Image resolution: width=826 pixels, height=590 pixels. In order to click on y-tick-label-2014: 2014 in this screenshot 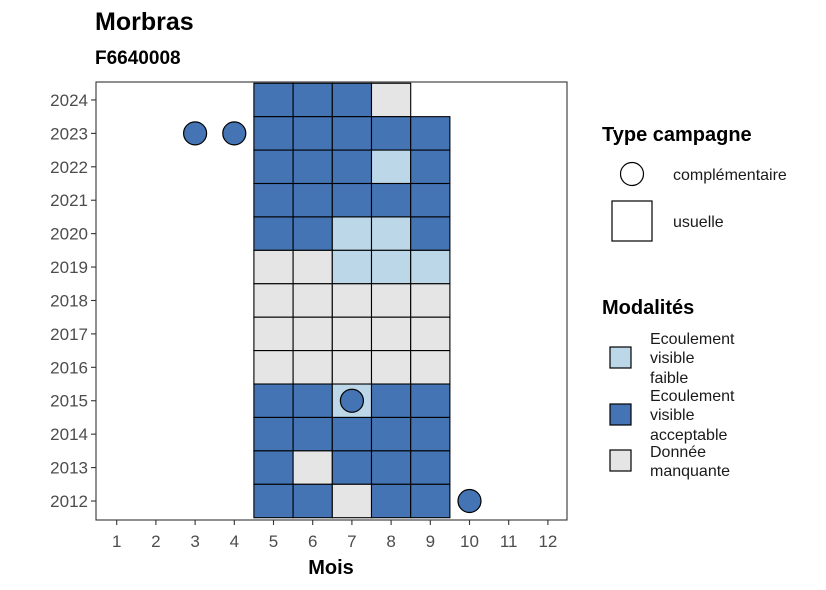, I will do `click(69, 434)`.